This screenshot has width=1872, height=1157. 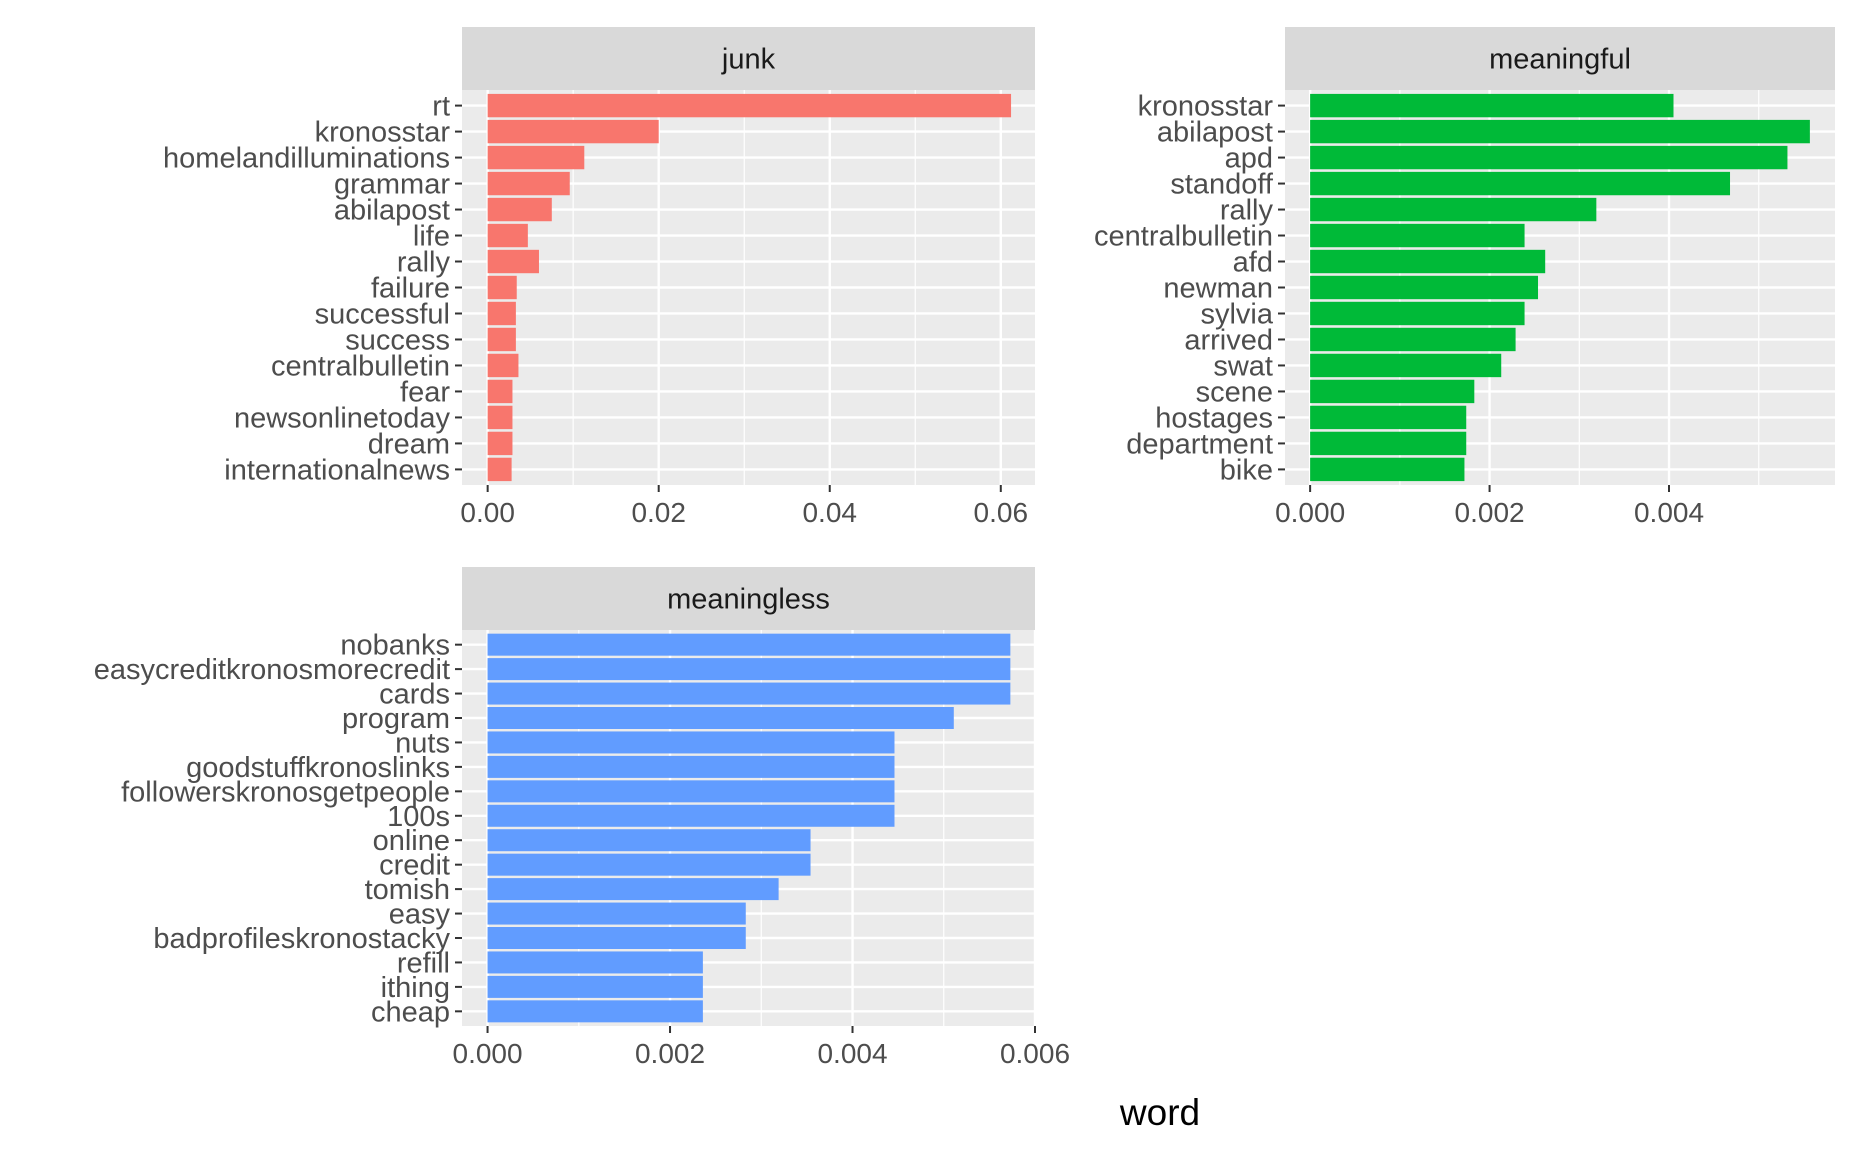 I want to click on y-tick-label: badprofileskronostacky, so click(x=301, y=939).